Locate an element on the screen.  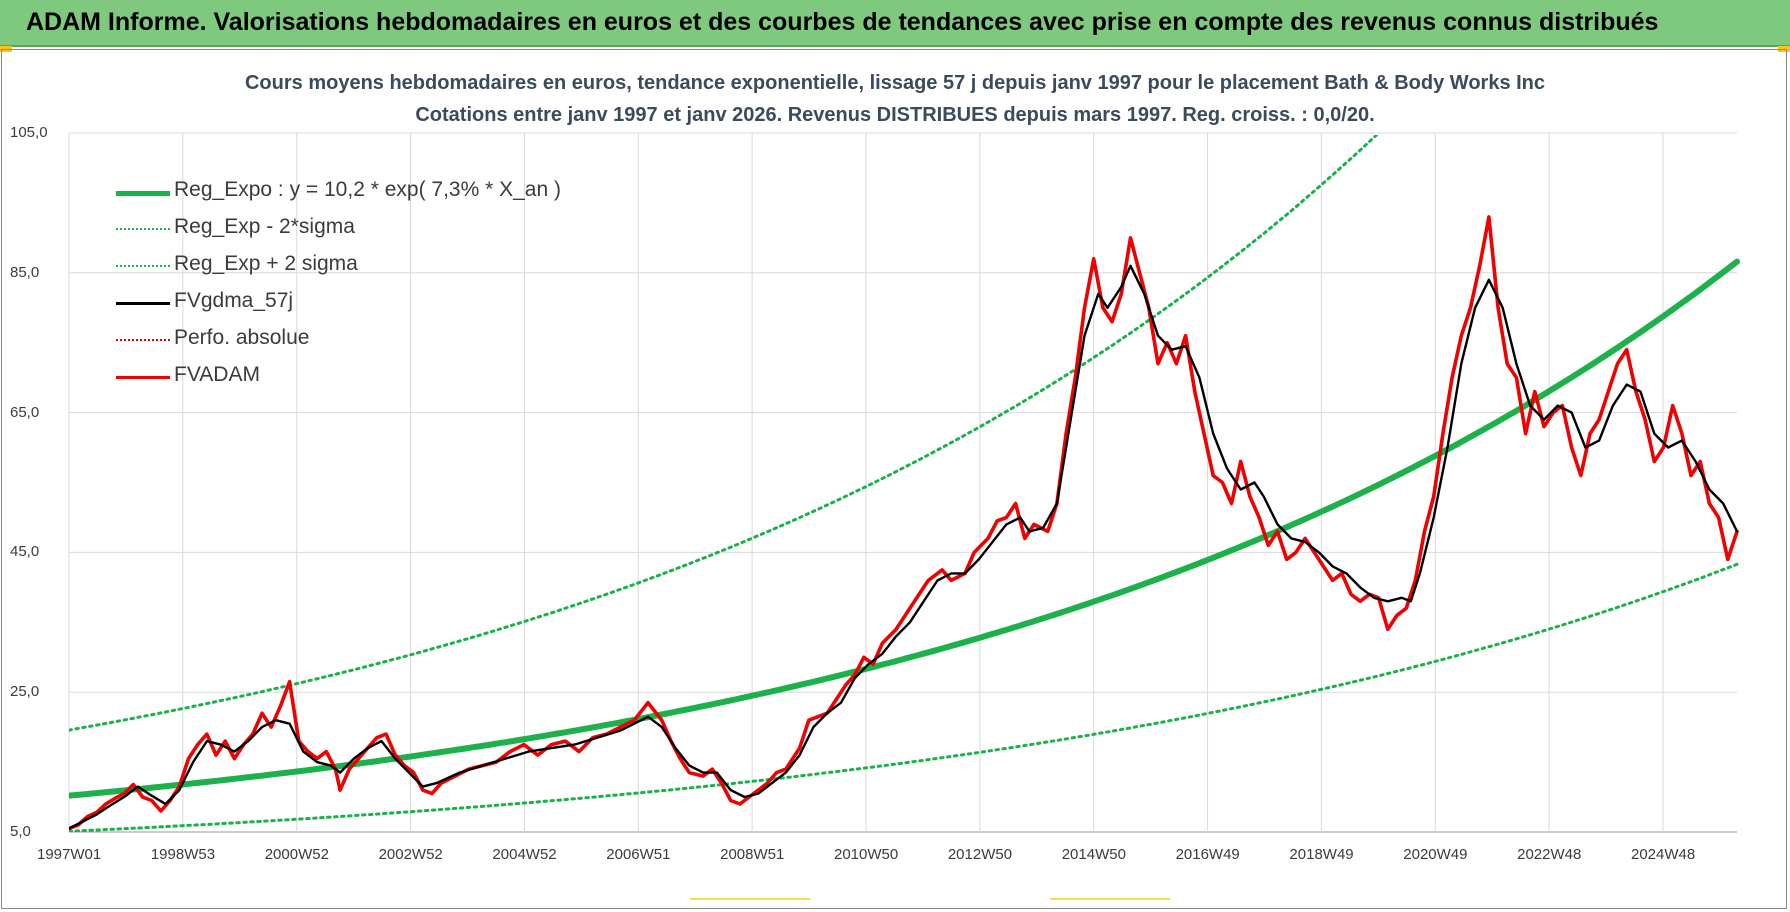
x-tick-label: 2012W50 is located at coordinates (980, 854).